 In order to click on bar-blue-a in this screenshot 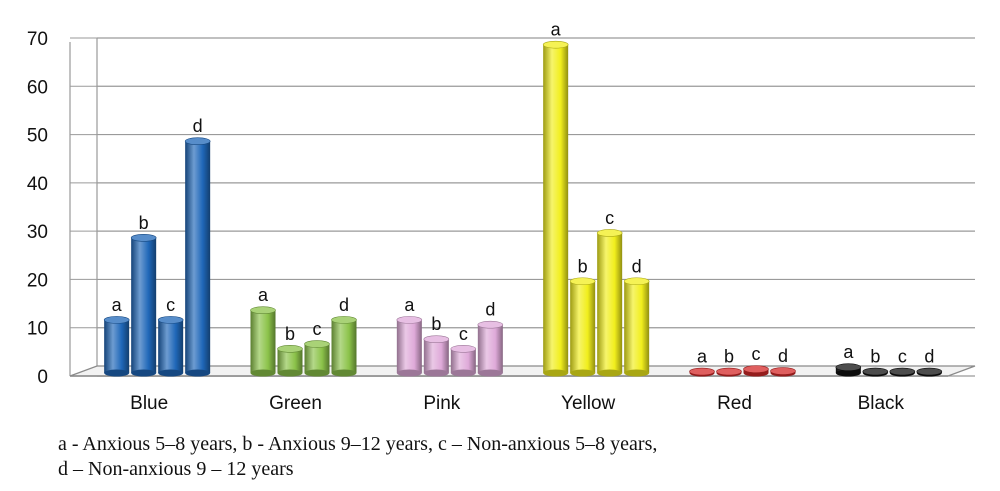, I will do `click(117, 346)`.